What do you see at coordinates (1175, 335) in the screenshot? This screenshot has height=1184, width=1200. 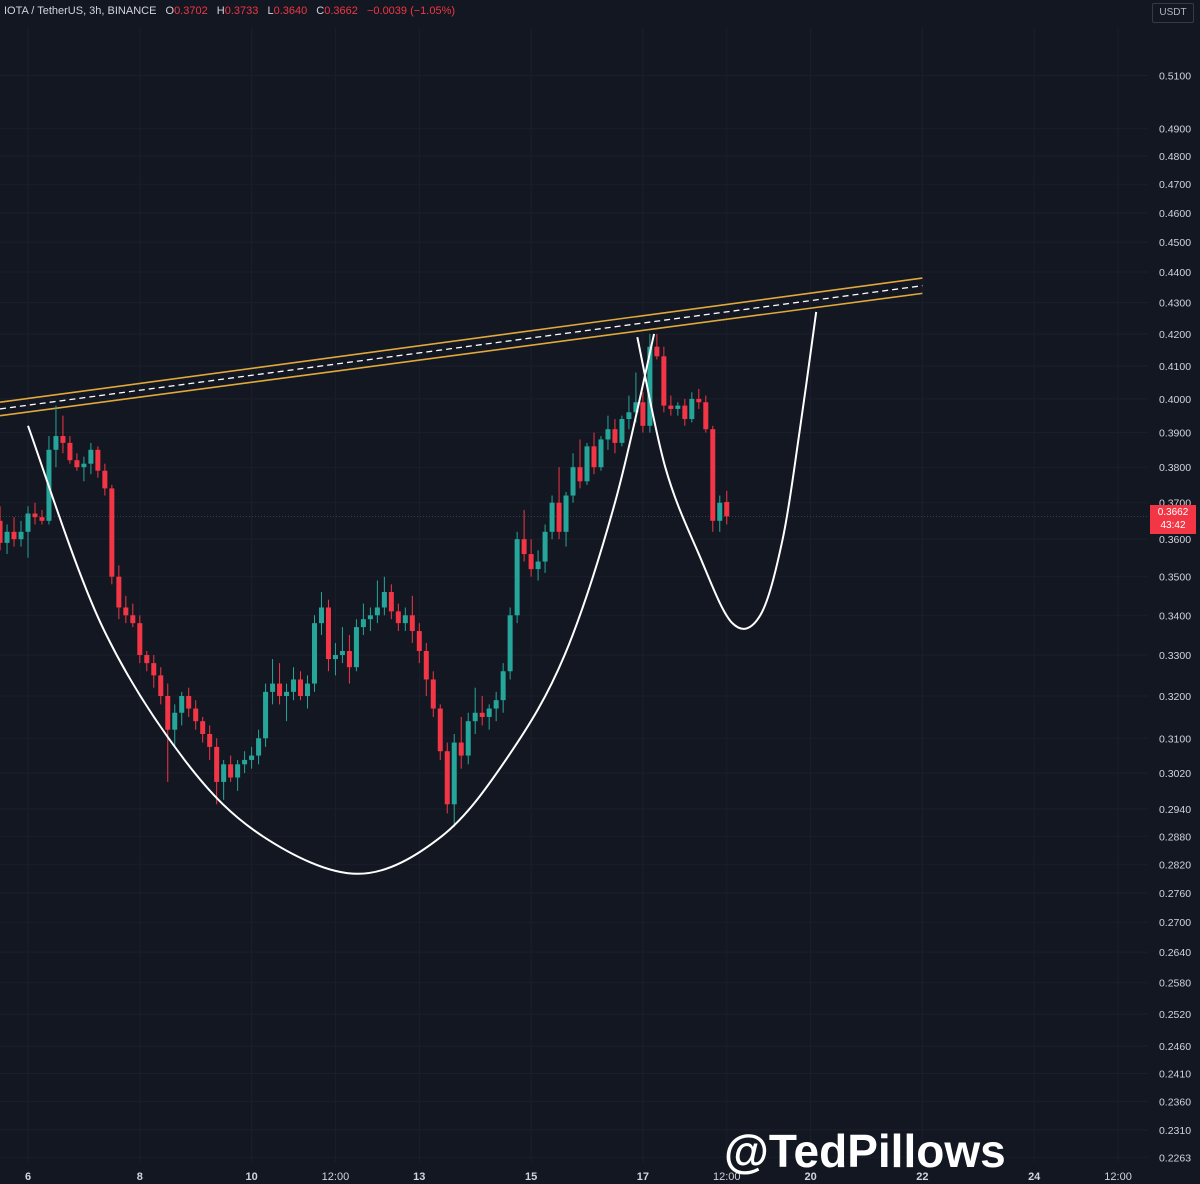 I see `y-tick-label: 0.4200` at bounding box center [1175, 335].